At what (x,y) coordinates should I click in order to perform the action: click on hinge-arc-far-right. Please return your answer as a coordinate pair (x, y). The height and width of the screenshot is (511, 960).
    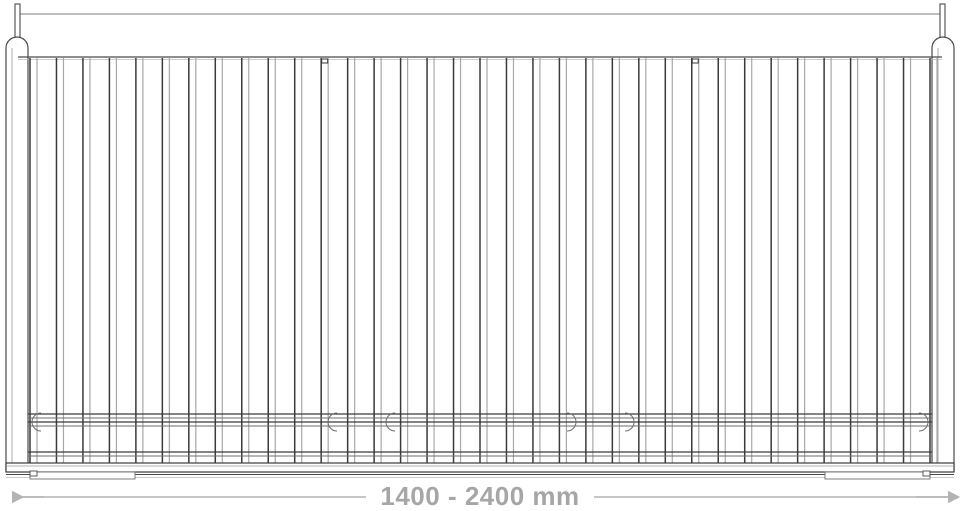
    Looking at the image, I should click on (923, 422).